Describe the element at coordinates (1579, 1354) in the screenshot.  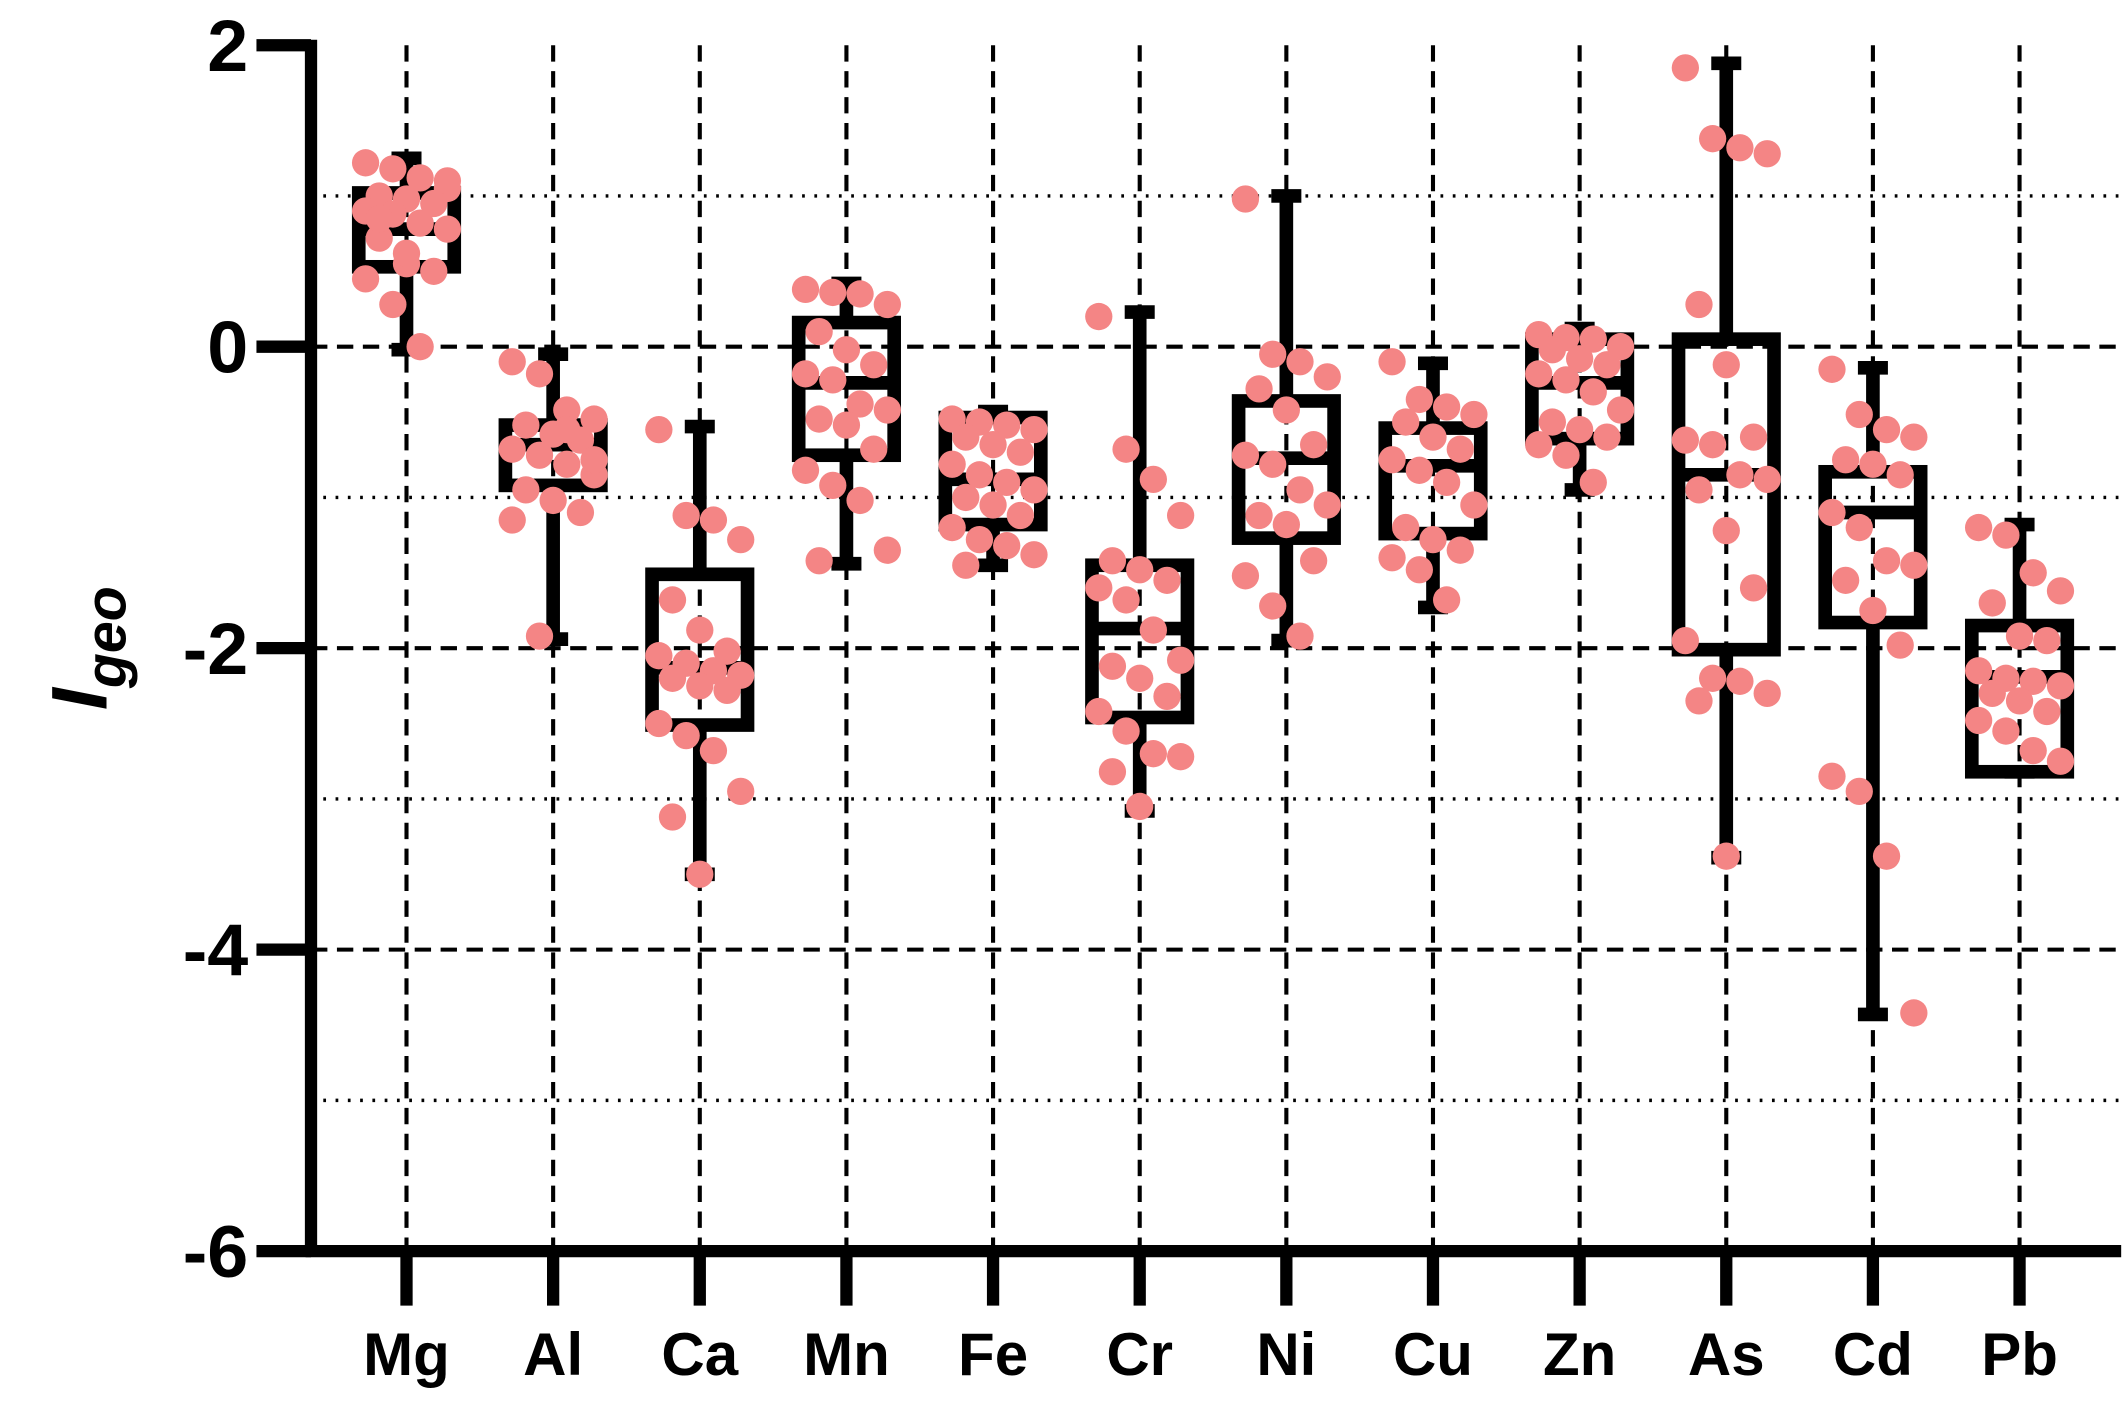
I see `x-tick-label: Zn` at that location.